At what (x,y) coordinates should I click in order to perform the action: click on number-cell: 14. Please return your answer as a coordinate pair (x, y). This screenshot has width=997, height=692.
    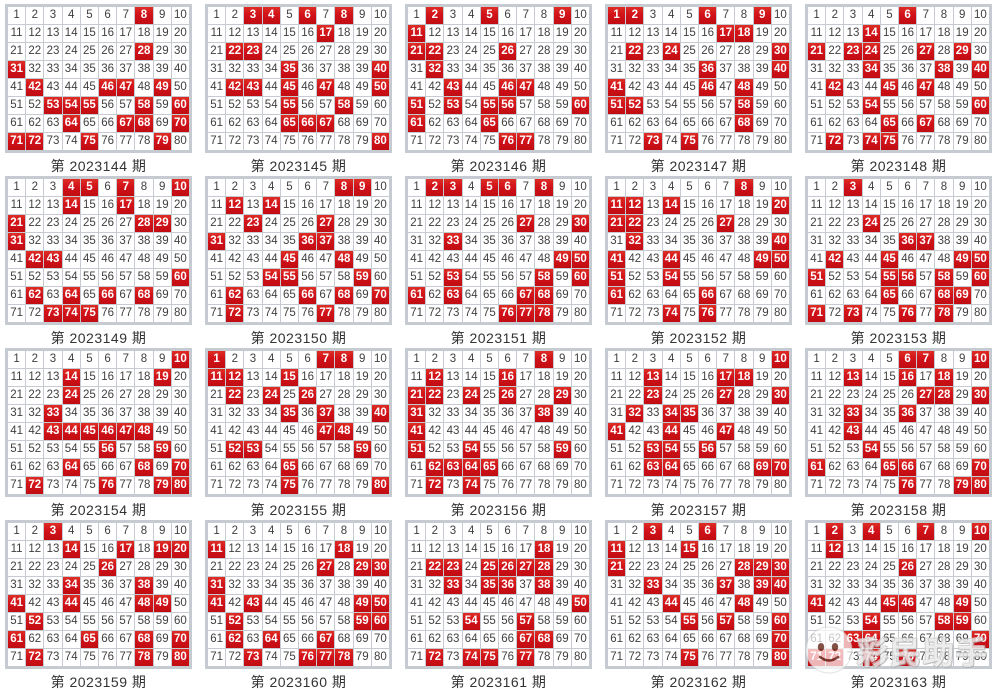
    Looking at the image, I should click on (671, 377).